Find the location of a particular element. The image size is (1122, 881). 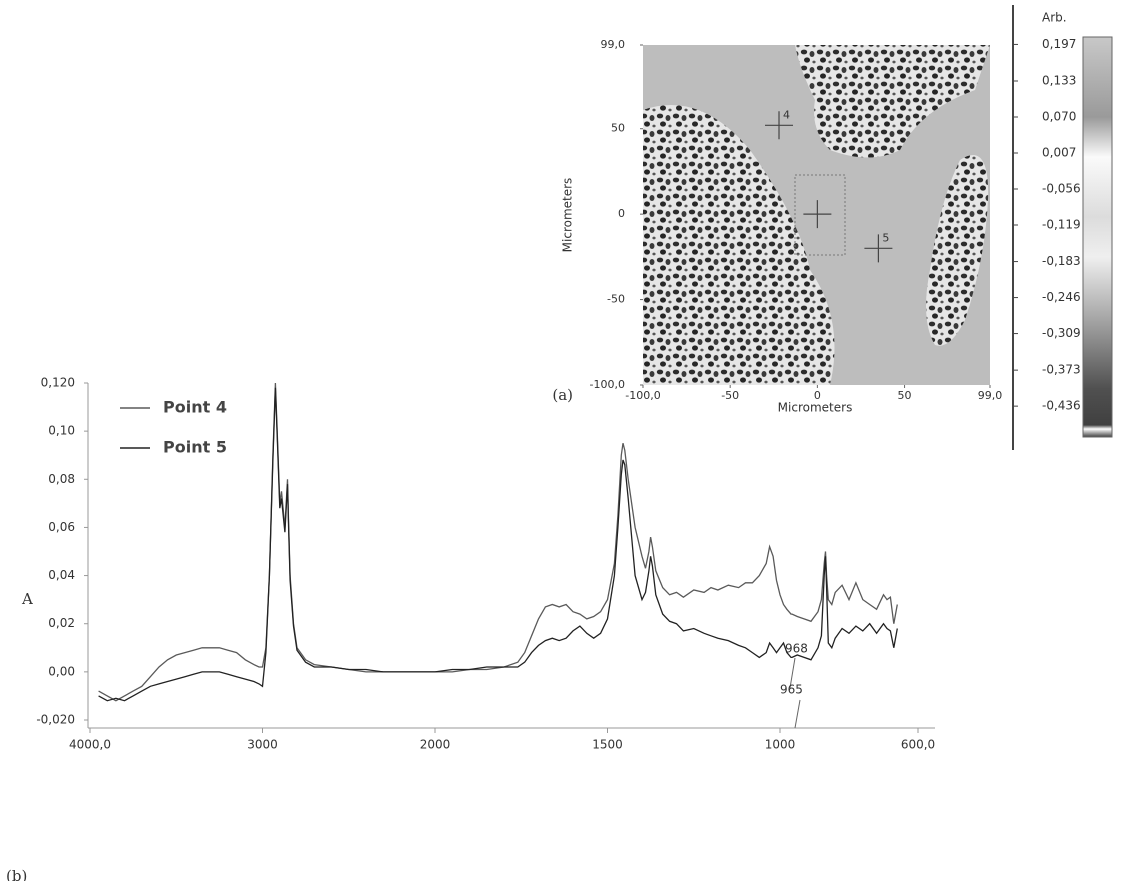

colorbar-tick-label: -0,056 is located at coordinates (1061, 189).